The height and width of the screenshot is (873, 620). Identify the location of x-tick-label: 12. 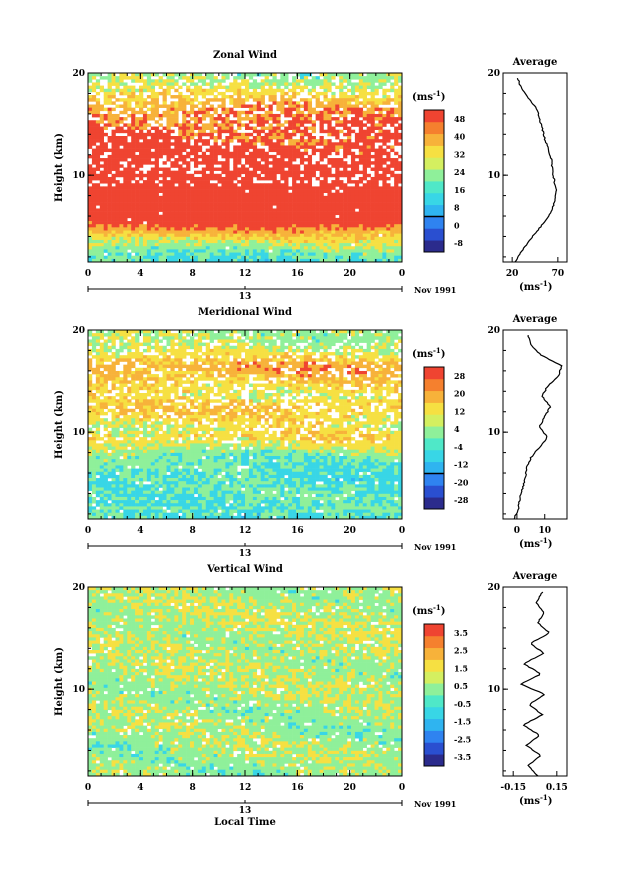
(245, 531).